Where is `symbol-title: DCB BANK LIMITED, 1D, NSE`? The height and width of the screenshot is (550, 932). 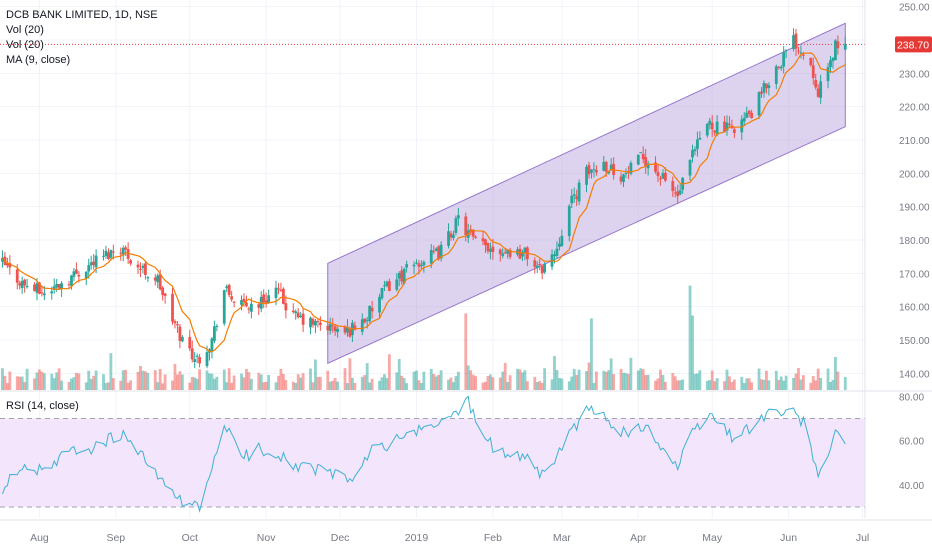
symbol-title: DCB BANK LIMITED, 1D, NSE is located at coordinates (82, 15).